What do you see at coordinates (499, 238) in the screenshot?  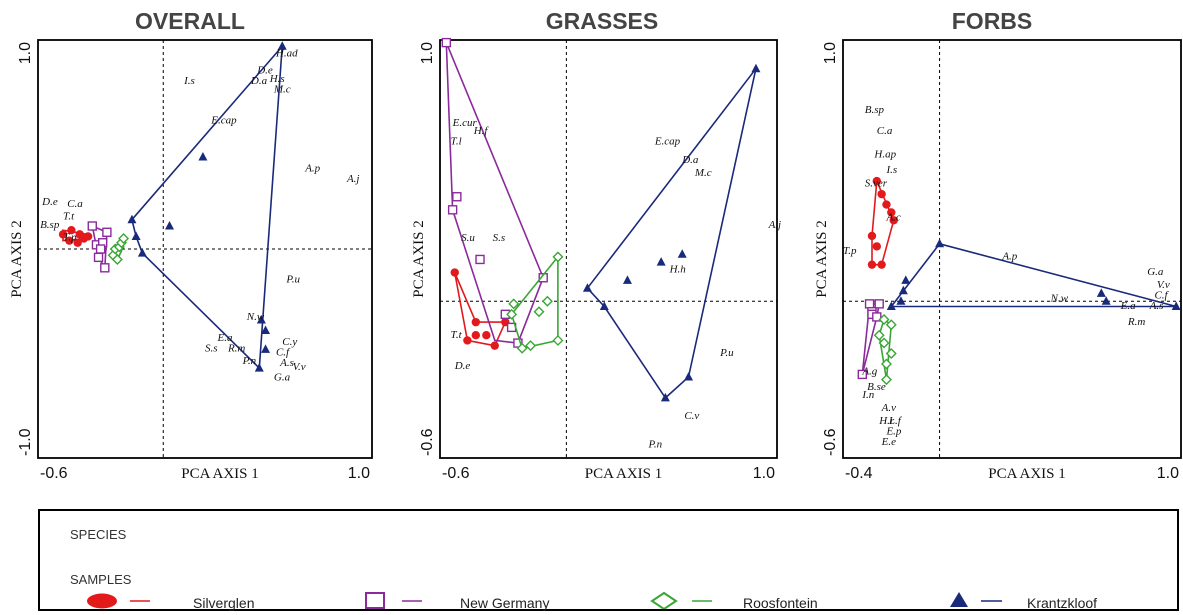 I see `panel2-species-label: S.s` at bounding box center [499, 238].